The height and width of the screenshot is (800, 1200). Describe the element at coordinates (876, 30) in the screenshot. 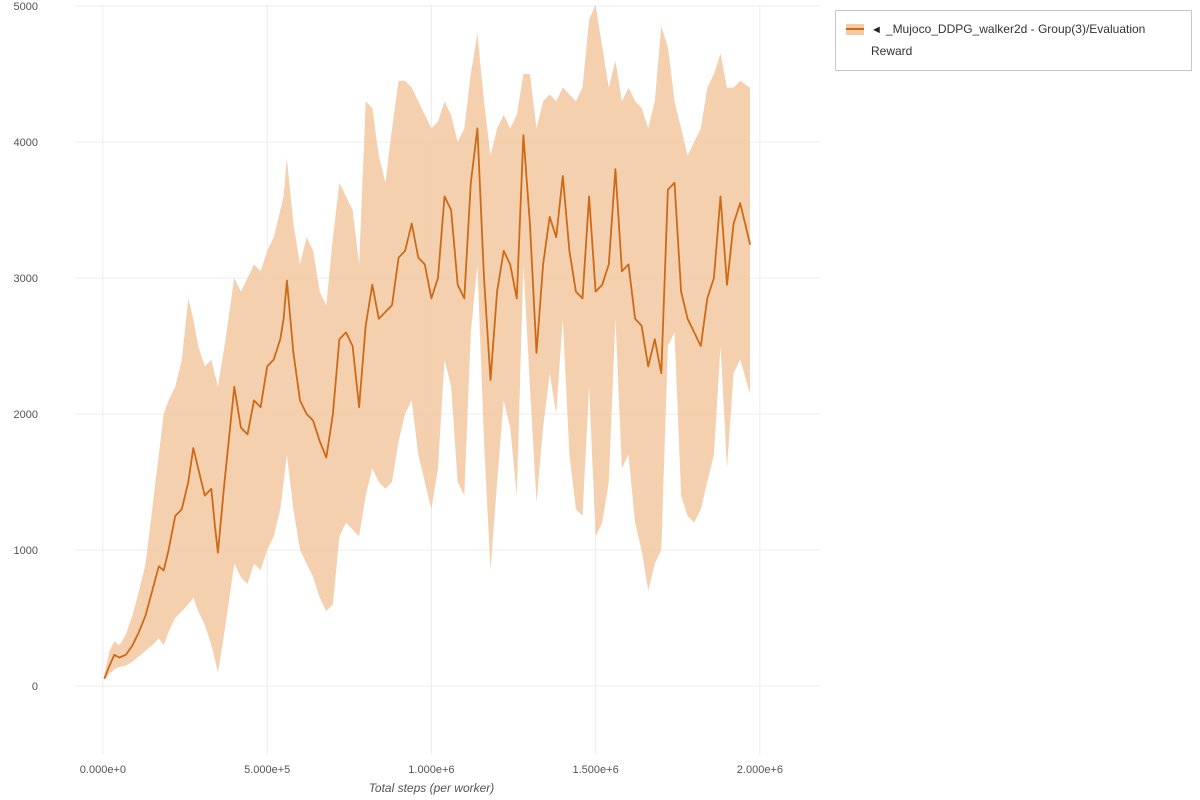

I see `legend-collapse-icon: ◄` at that location.